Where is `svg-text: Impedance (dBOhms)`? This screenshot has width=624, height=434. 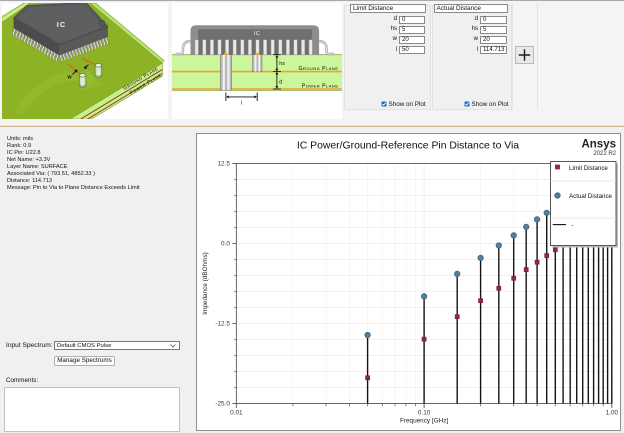 svg-text: Impedance (dBOhms) is located at coordinates (205, 283).